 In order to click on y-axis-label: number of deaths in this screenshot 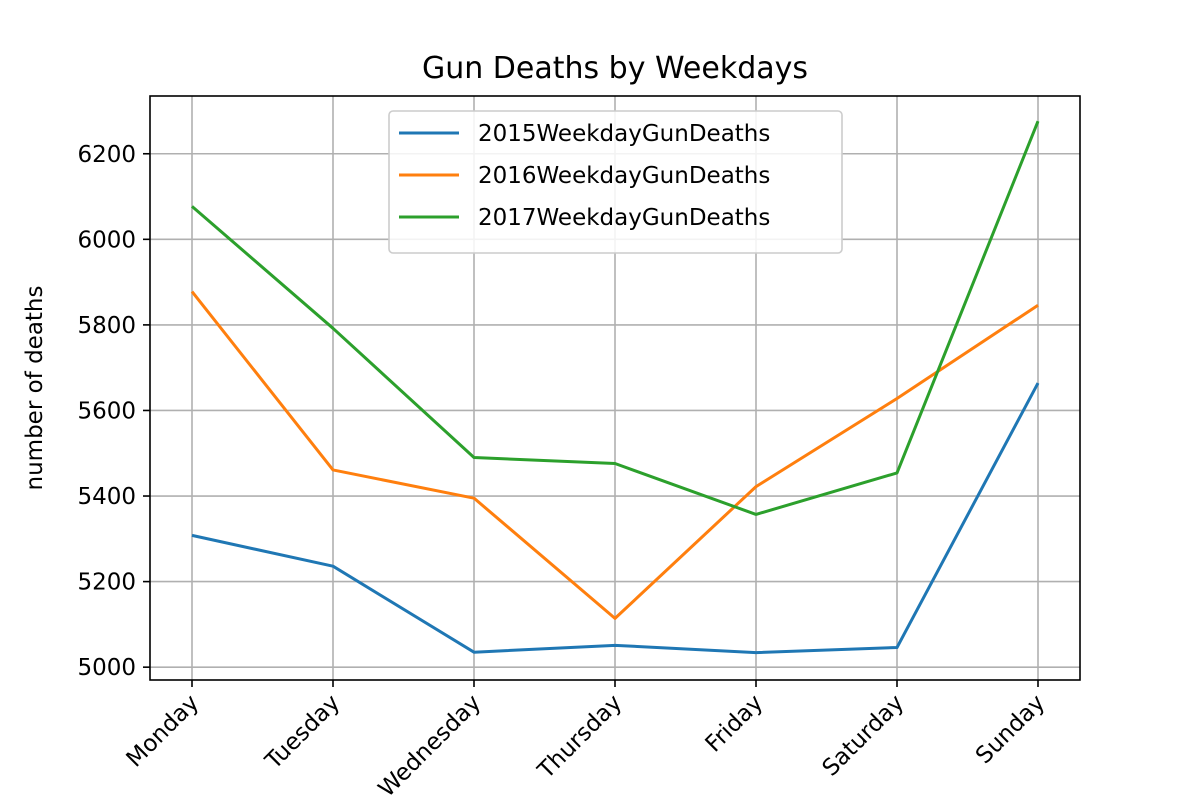, I will do `click(35, 388)`.